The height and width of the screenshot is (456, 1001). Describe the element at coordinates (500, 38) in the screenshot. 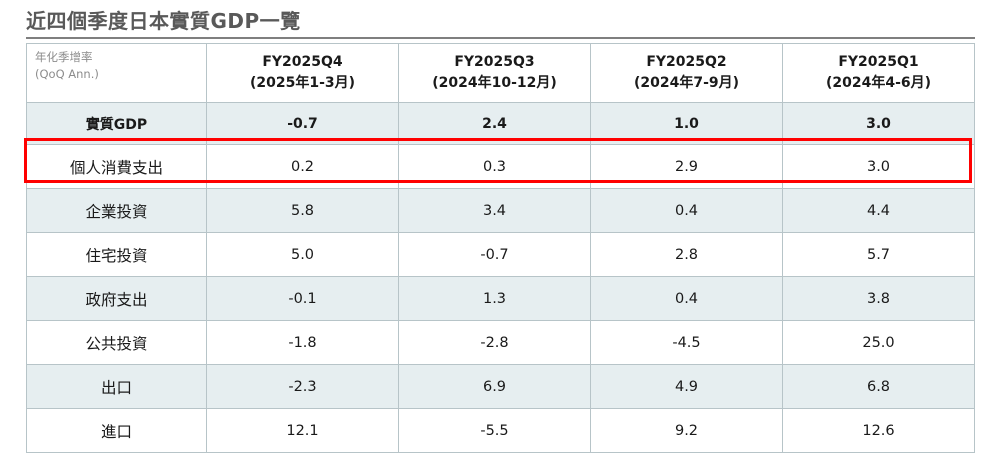

I see `title-divider` at that location.